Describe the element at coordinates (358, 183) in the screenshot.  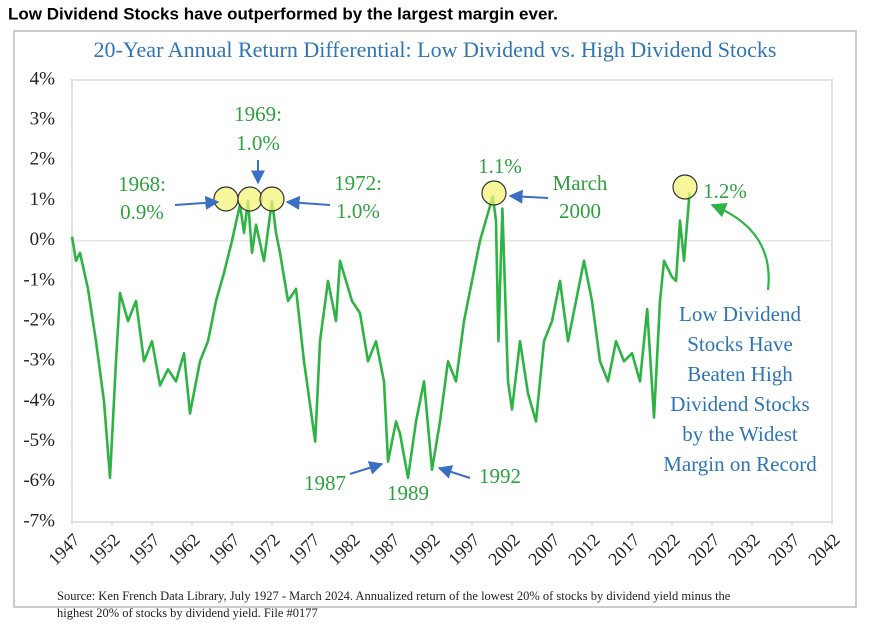
I see `annotation: 1972:` at that location.